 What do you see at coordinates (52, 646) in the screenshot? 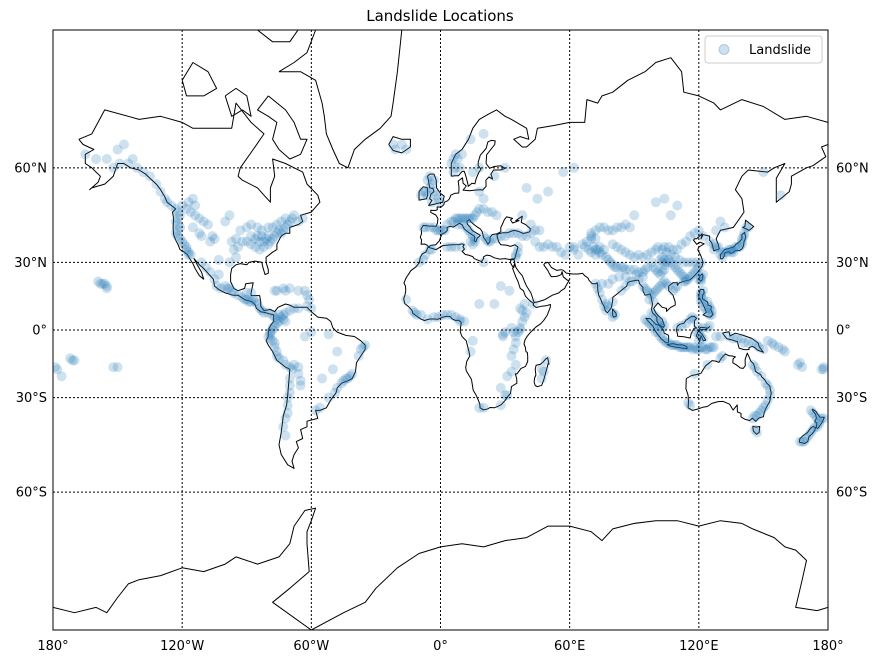
I see `lon-tick-label: 180°` at bounding box center [52, 646].